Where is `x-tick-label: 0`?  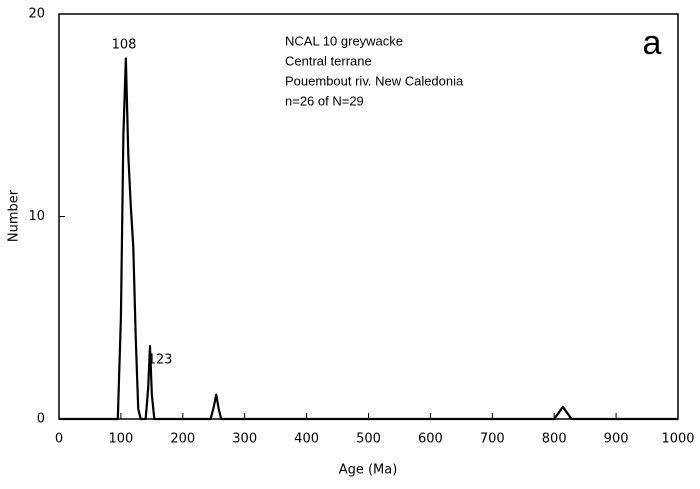
x-tick-label: 0 is located at coordinates (59, 439).